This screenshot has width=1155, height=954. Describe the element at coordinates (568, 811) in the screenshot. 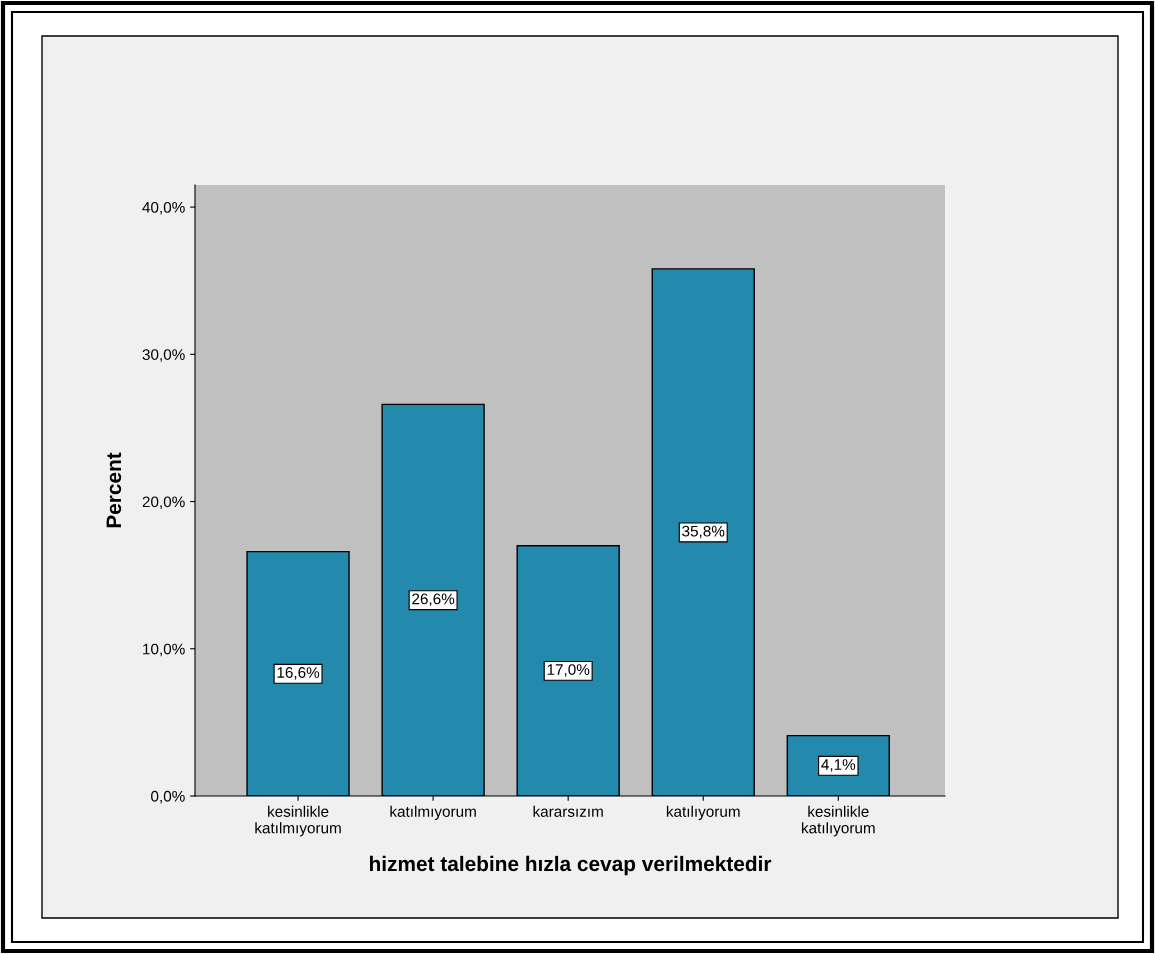

I see `x-tick-label: kararsızım` at that location.